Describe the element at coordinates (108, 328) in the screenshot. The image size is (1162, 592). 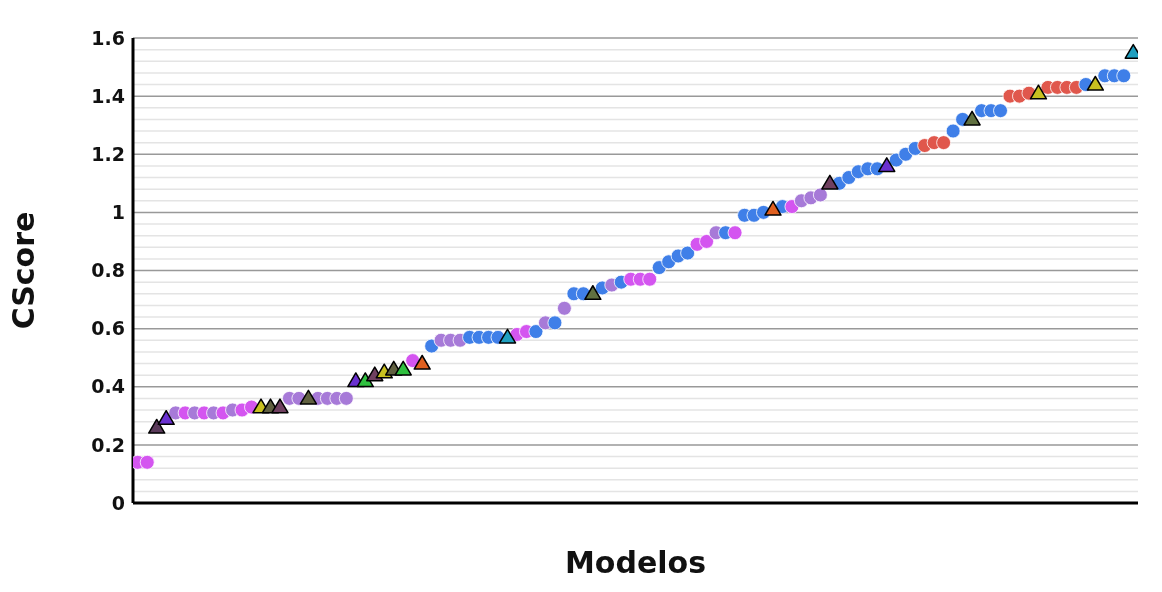
I see `y-tick-label: 0.6` at that location.